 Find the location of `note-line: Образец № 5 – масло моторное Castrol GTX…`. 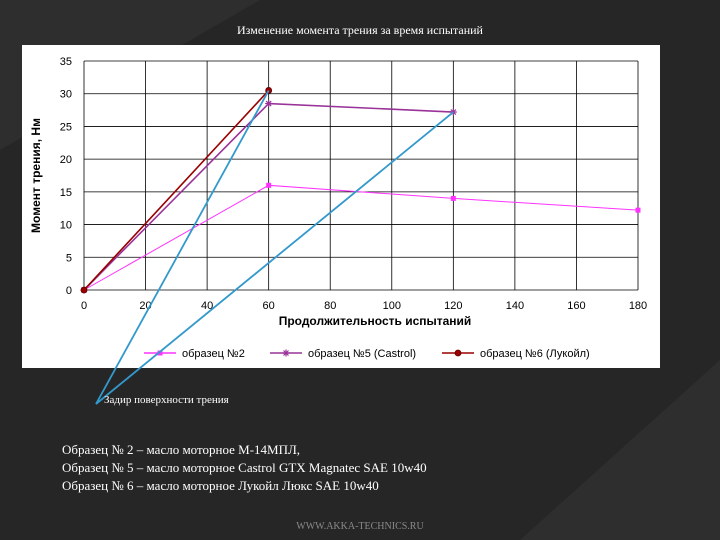

note-line: Образец № 5 – масло моторное Castrol GTX… is located at coordinates (244, 467).